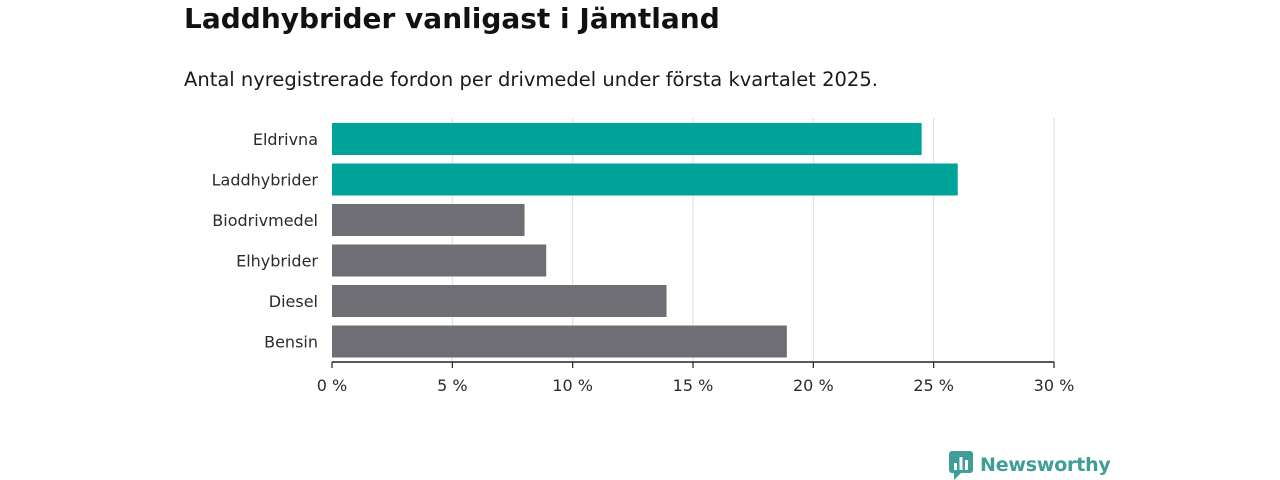  What do you see at coordinates (452, 385) in the screenshot?
I see `x-tick-label: 5 %` at bounding box center [452, 385].